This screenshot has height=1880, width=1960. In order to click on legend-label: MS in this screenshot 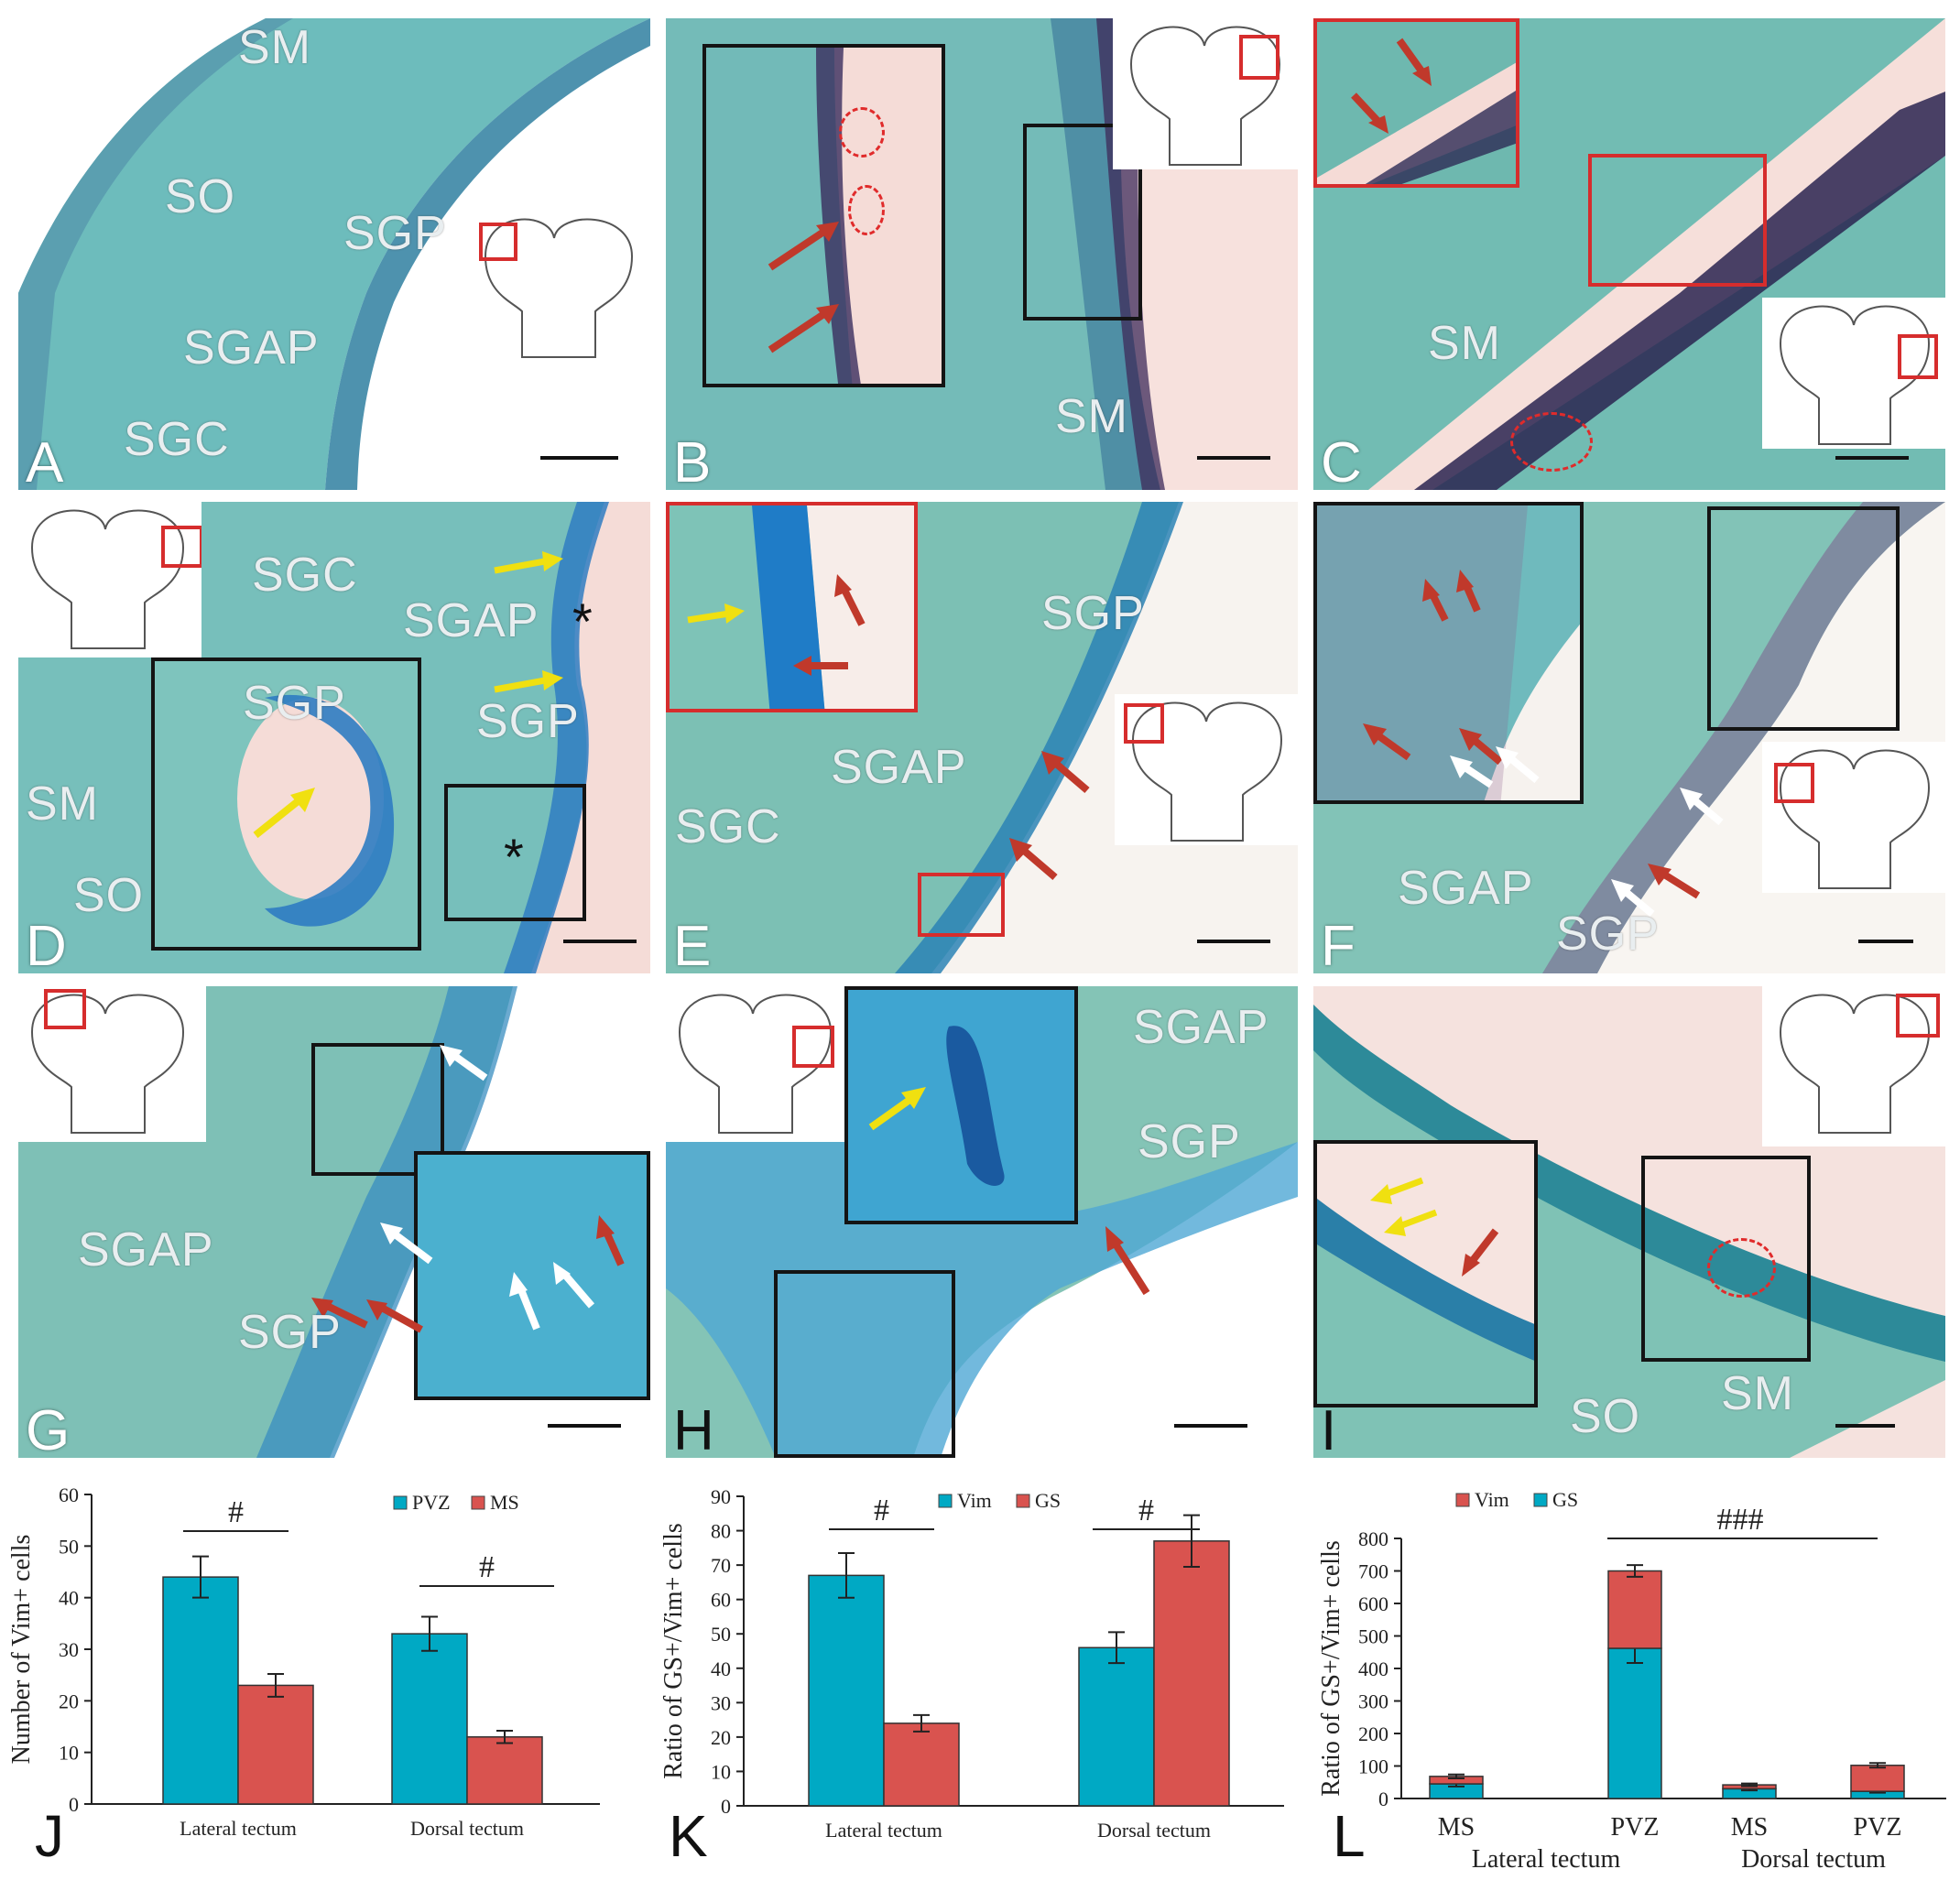, I will do `click(504, 1503)`.